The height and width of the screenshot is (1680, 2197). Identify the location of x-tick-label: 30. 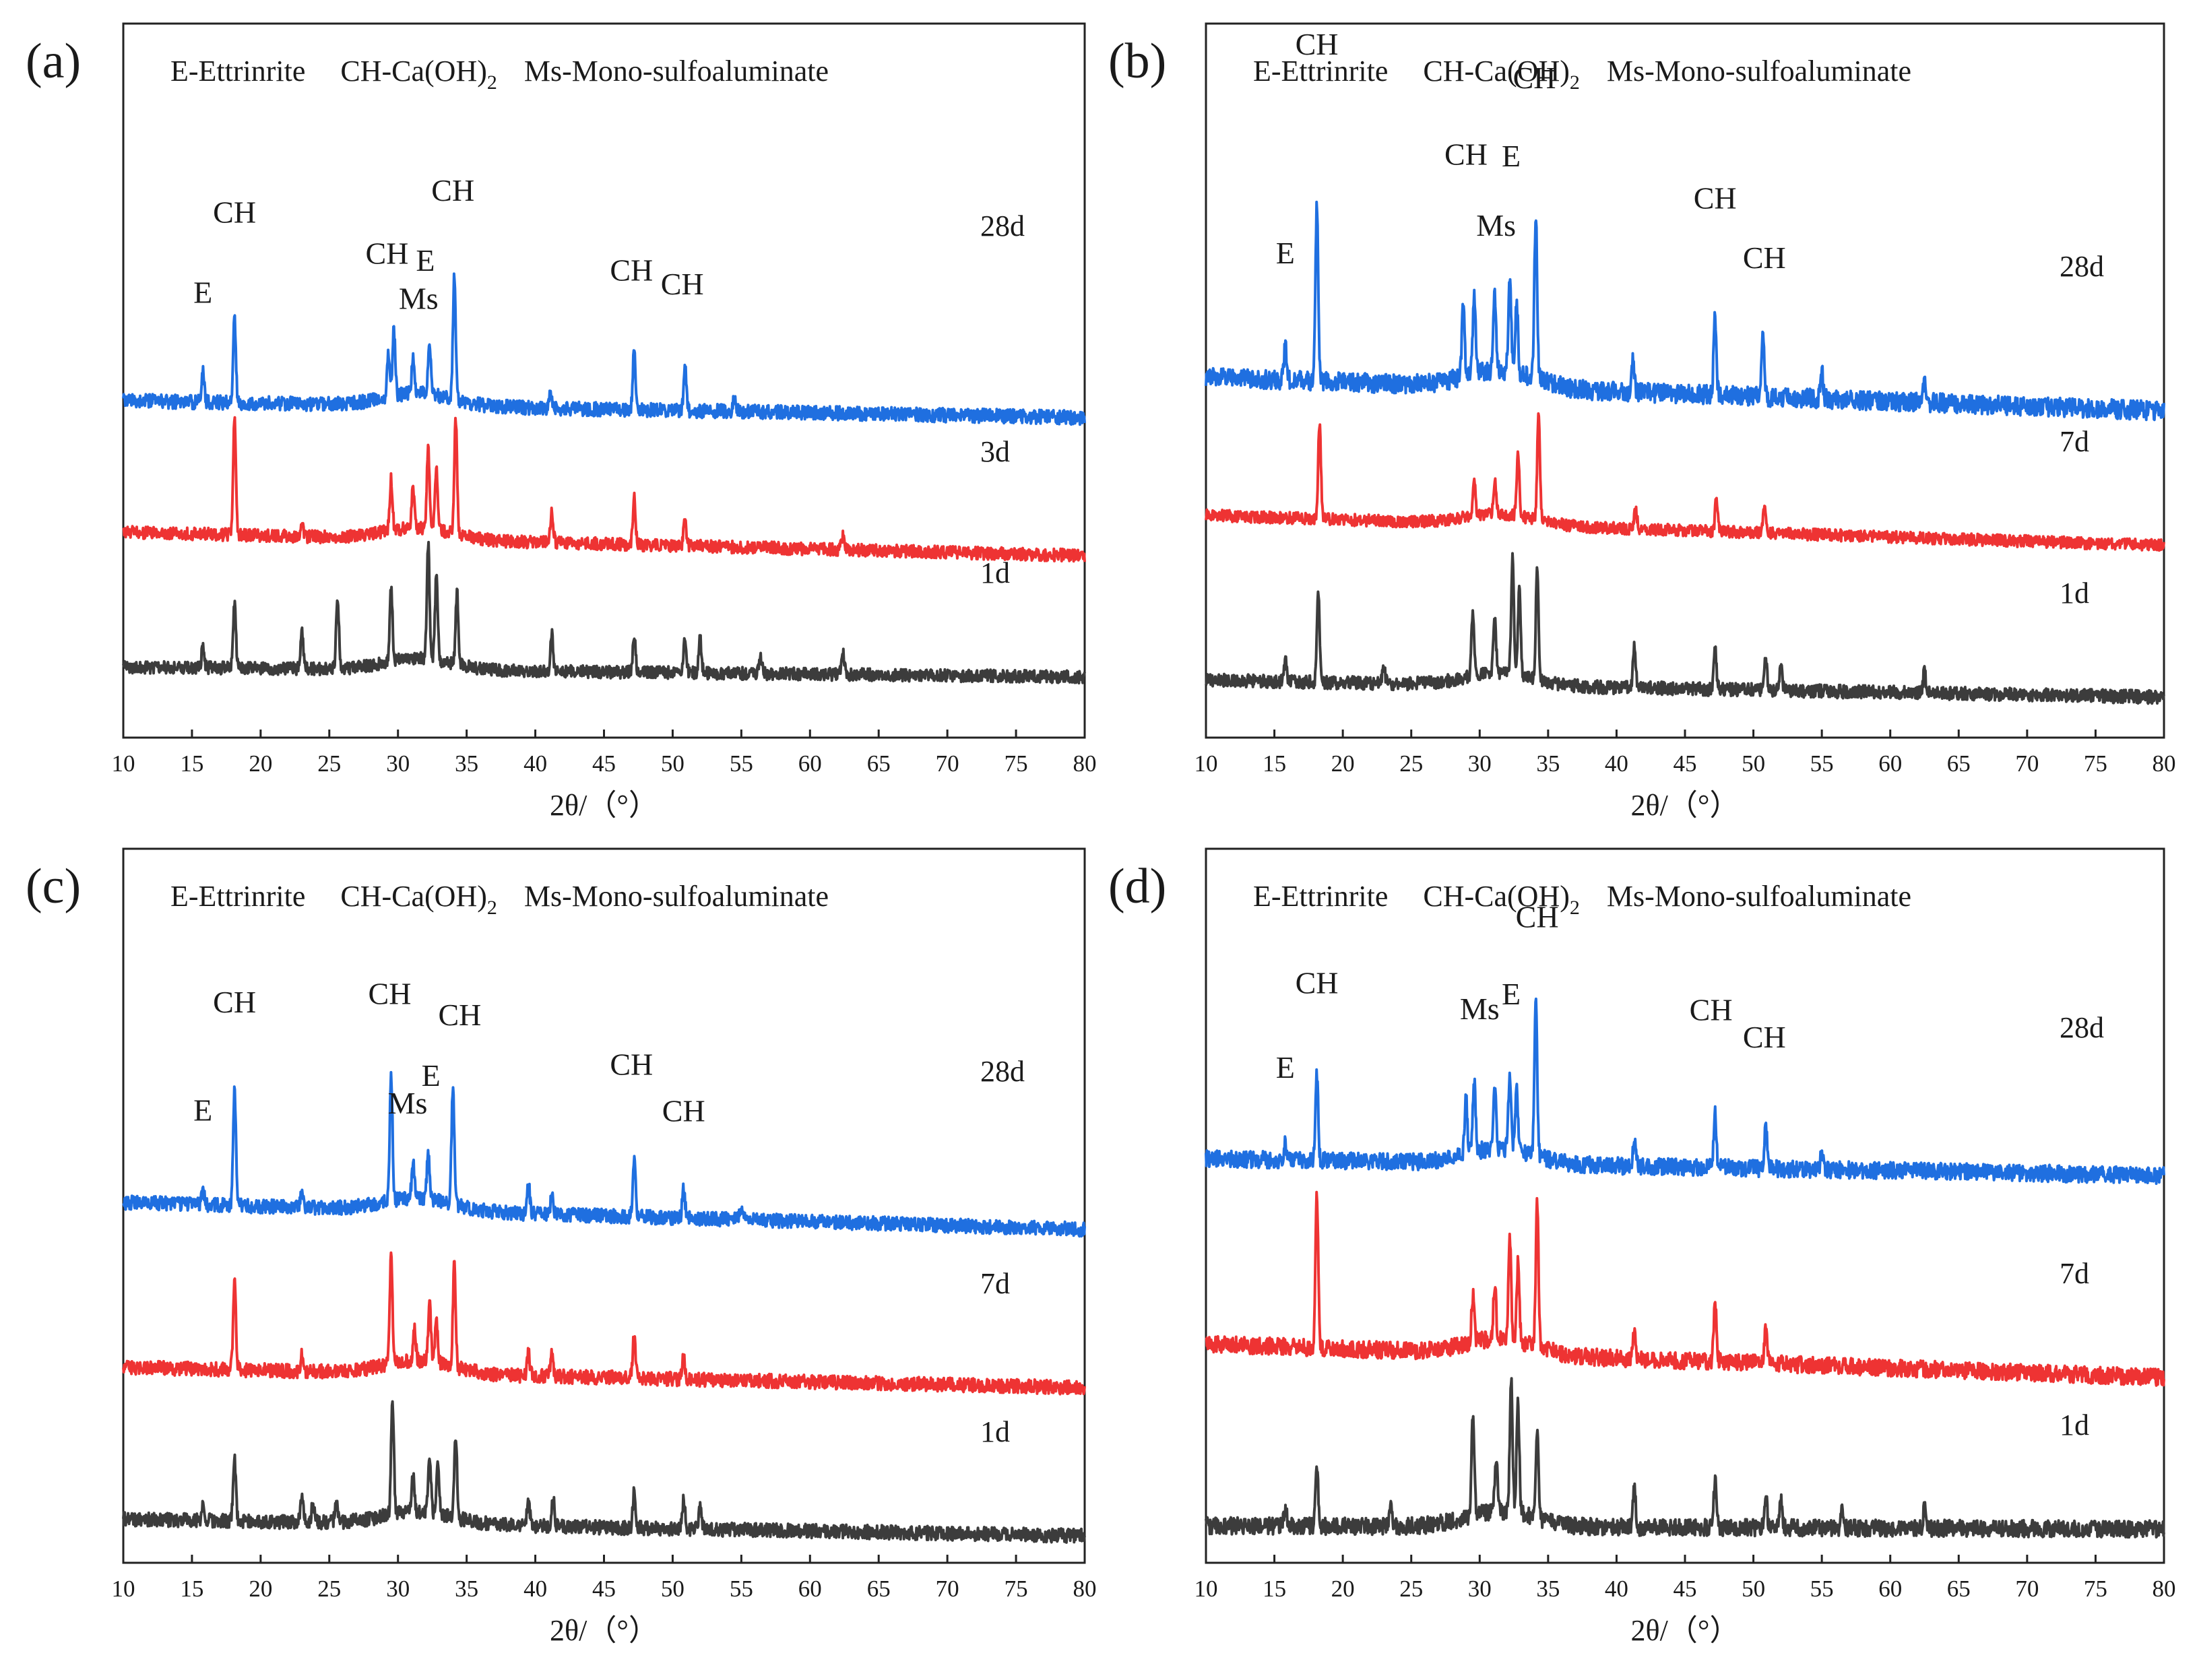
(1480, 1589).